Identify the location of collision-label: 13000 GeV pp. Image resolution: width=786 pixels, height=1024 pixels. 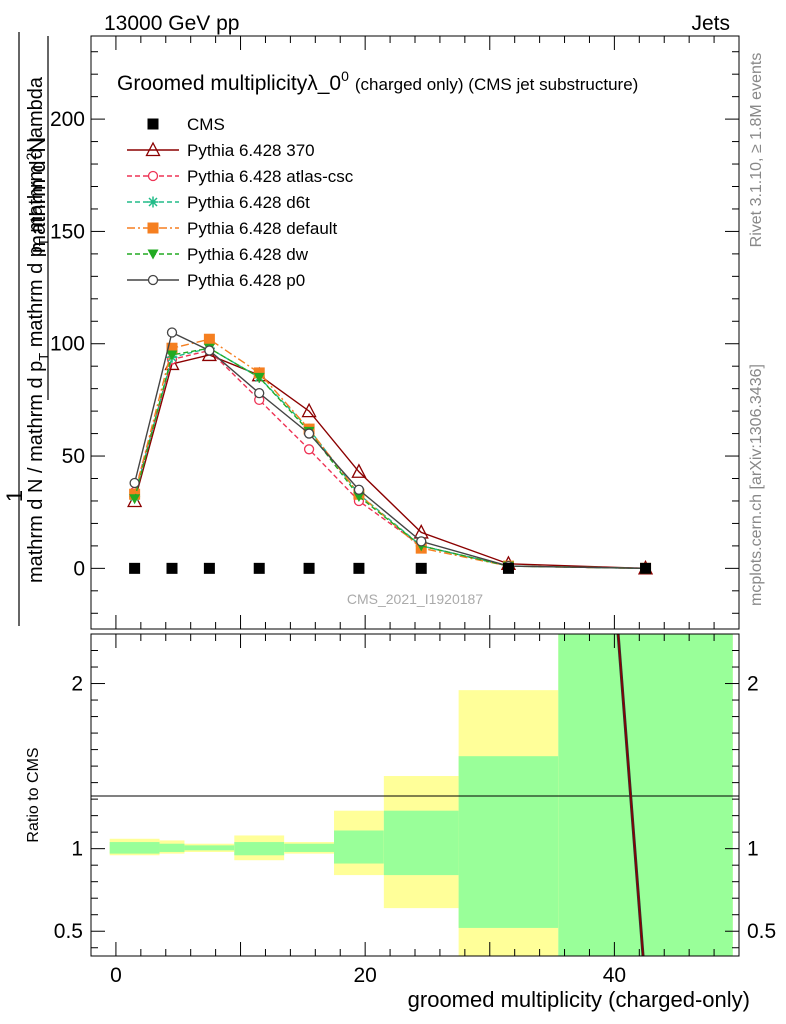
(171, 23).